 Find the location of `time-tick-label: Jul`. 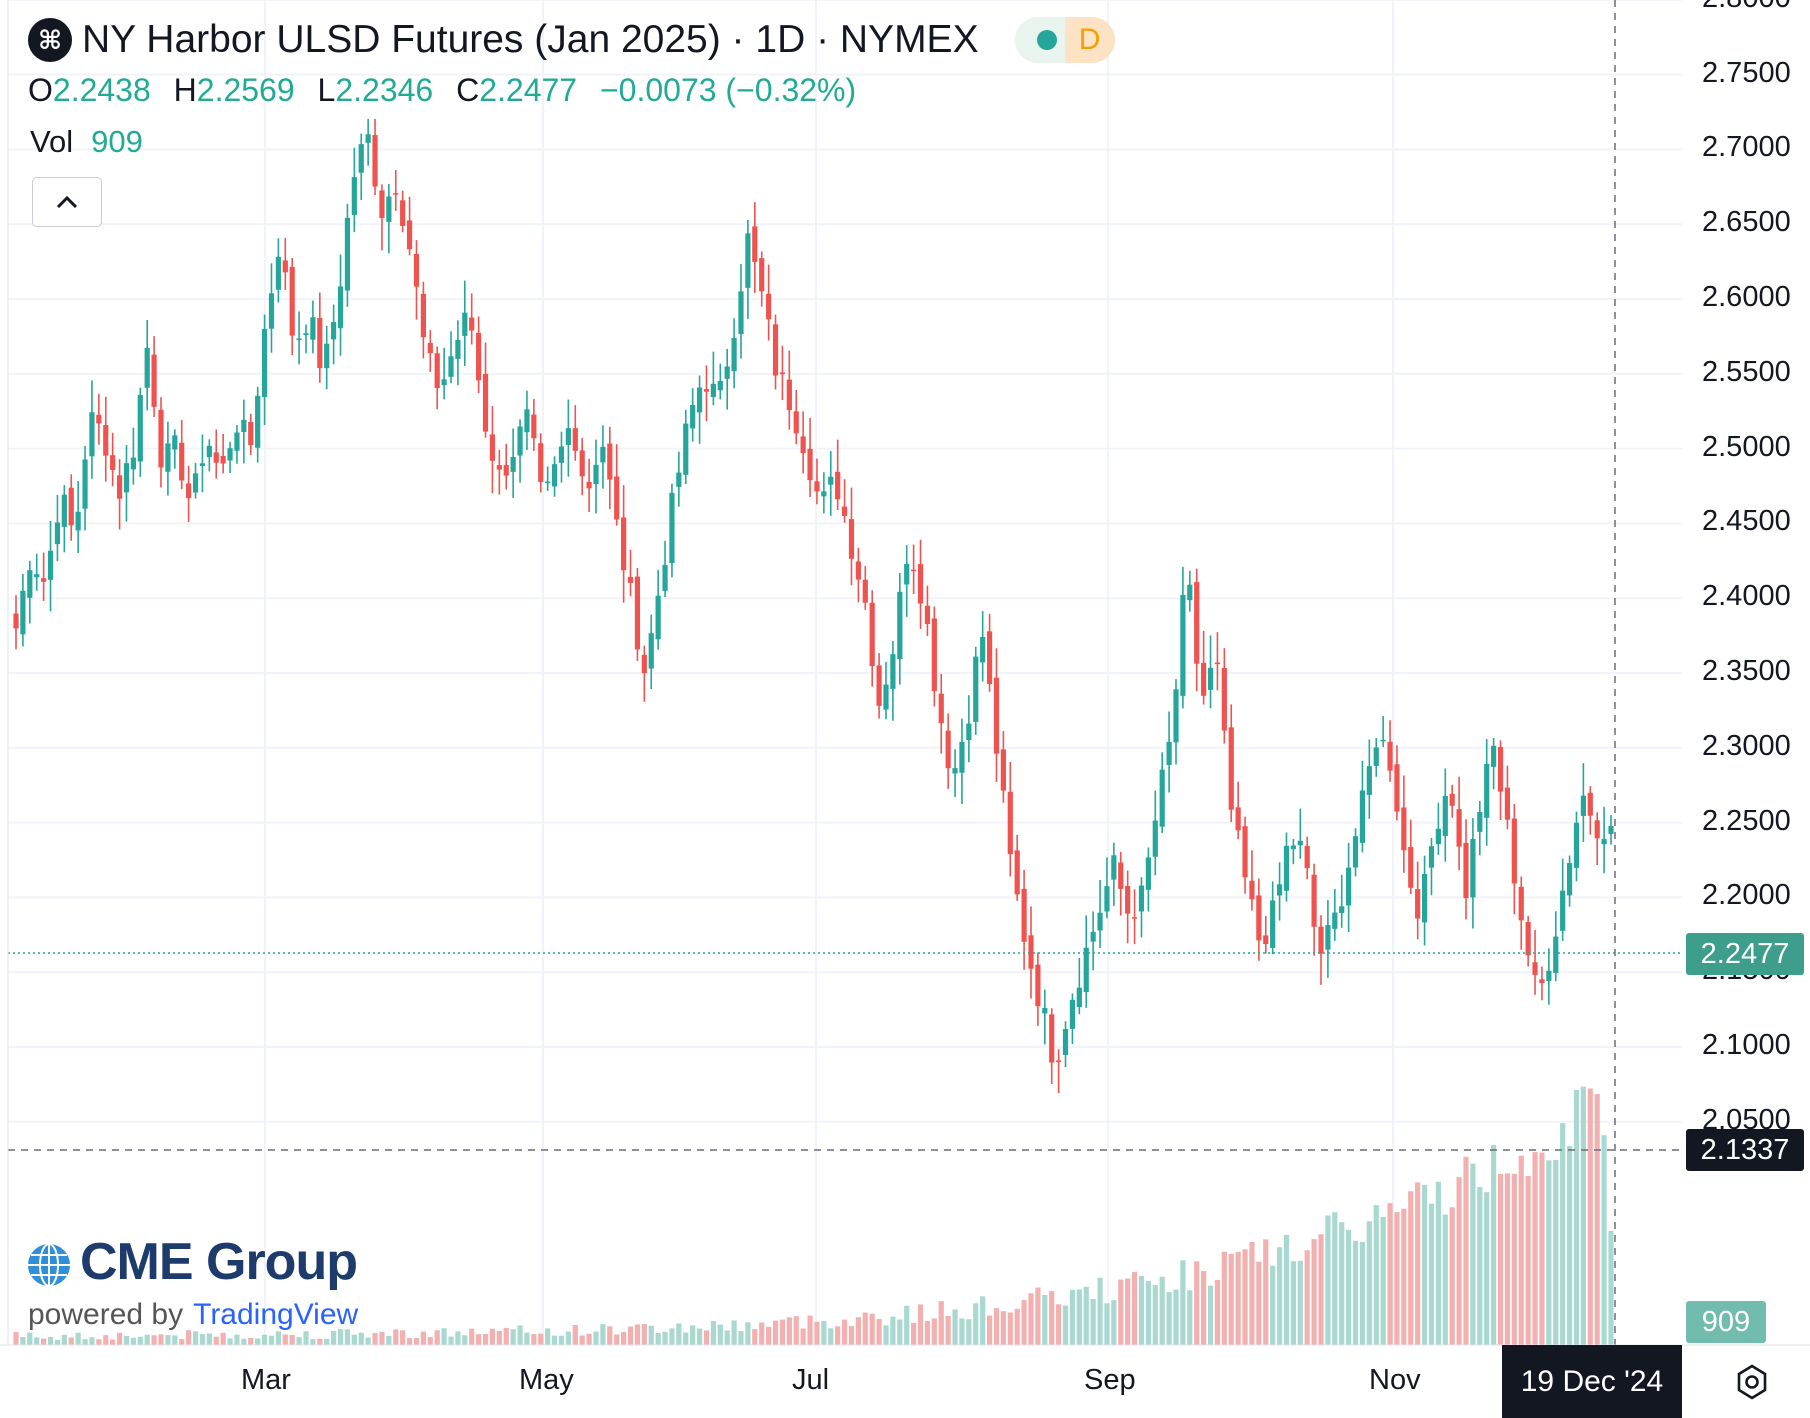

time-tick-label: Jul is located at coordinates (811, 1380).